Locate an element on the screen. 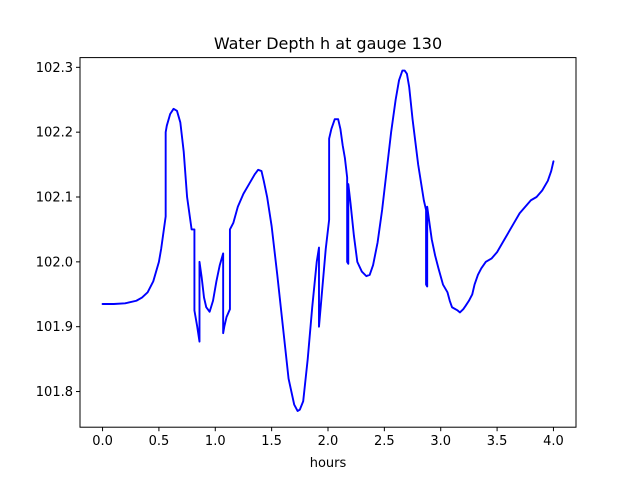 Image resolution: width=640 pixels, height=480 pixels. x-tick-label: 2.5 is located at coordinates (384, 441).